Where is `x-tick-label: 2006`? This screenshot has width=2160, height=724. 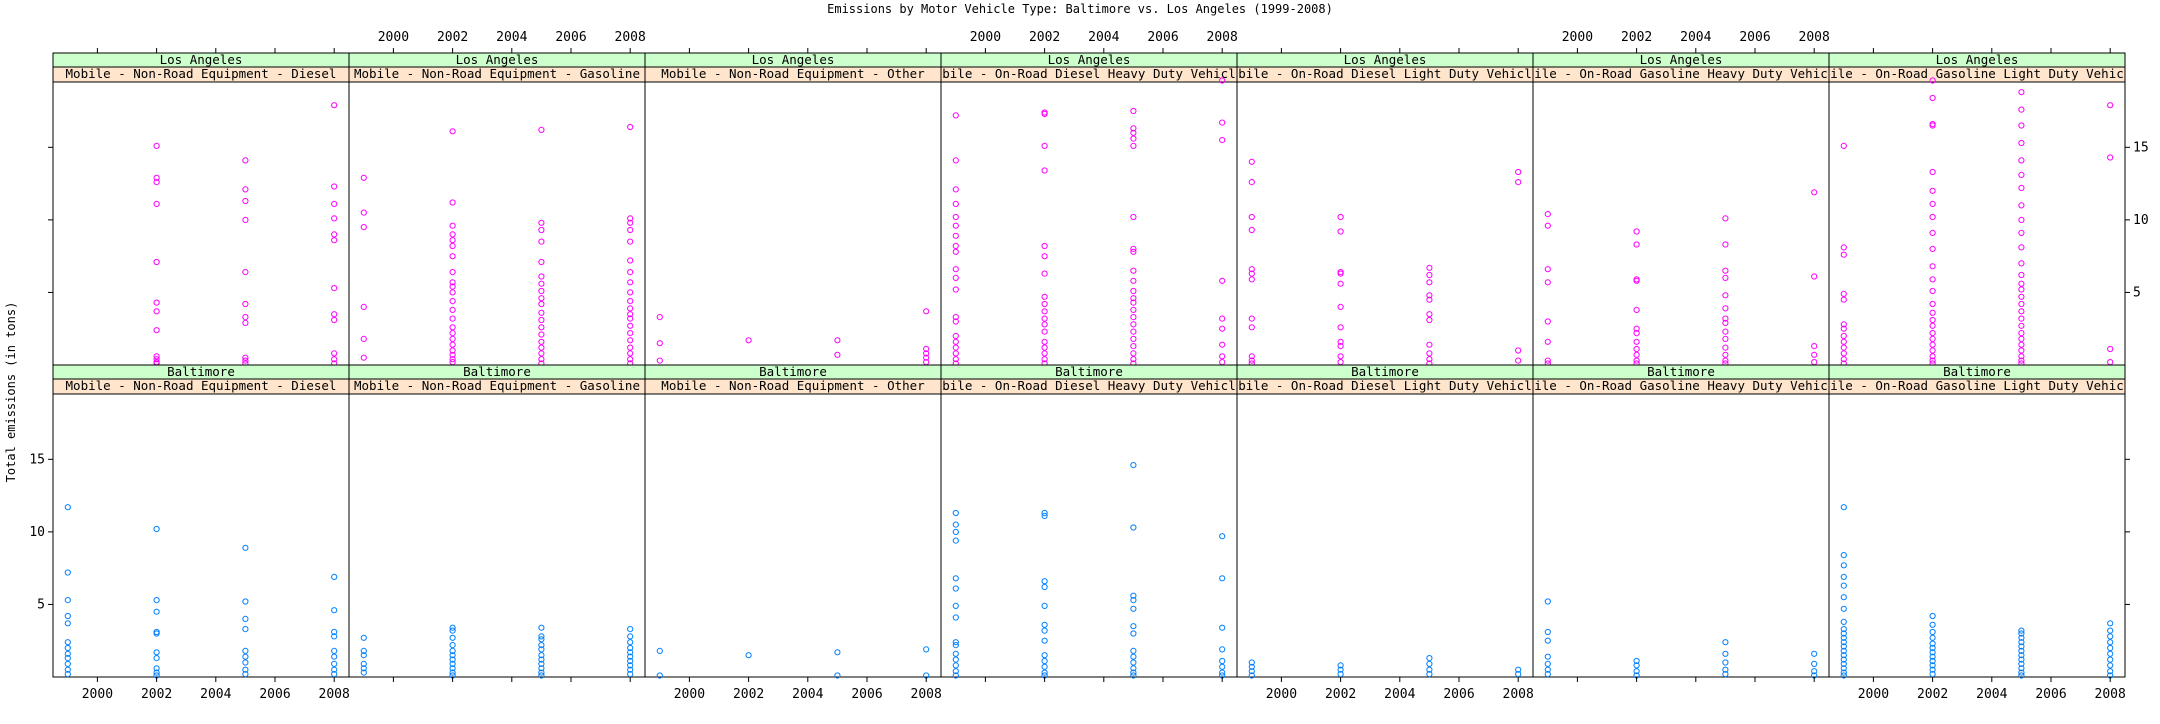 x-tick-label: 2006 is located at coordinates (1162, 37).